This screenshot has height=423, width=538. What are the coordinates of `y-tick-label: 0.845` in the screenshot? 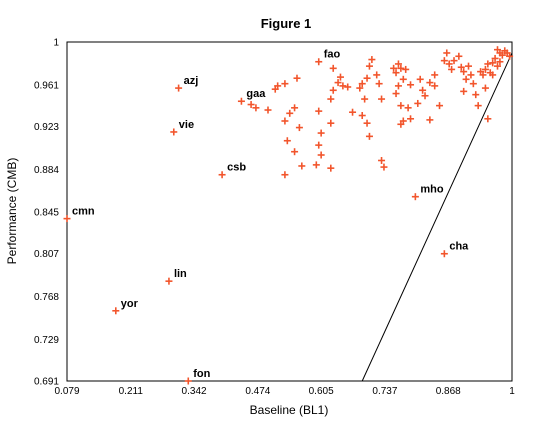 It's located at (46, 213).